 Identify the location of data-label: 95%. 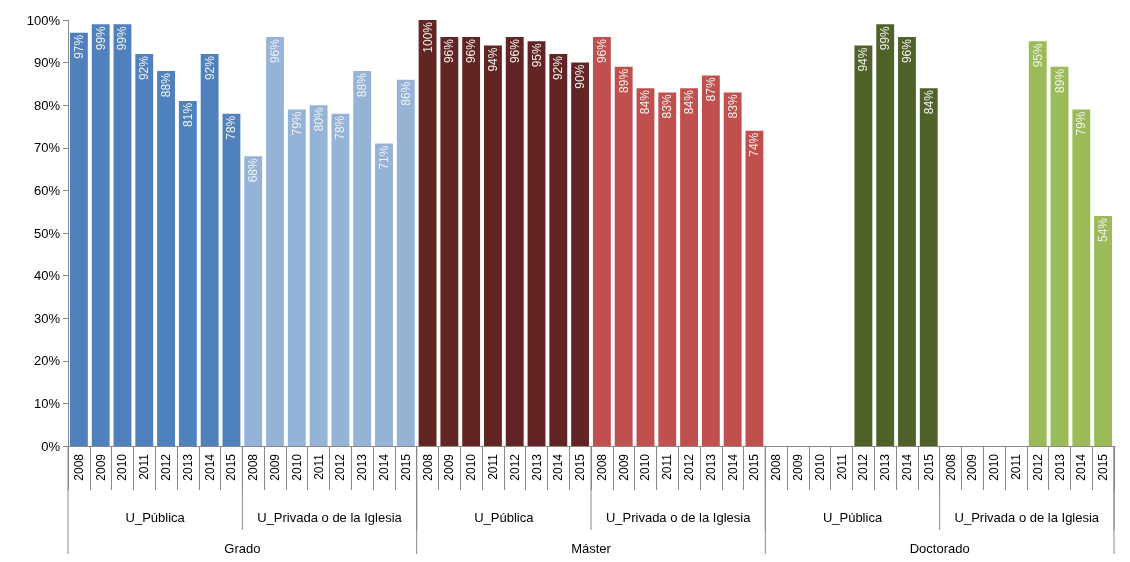
(536, 55).